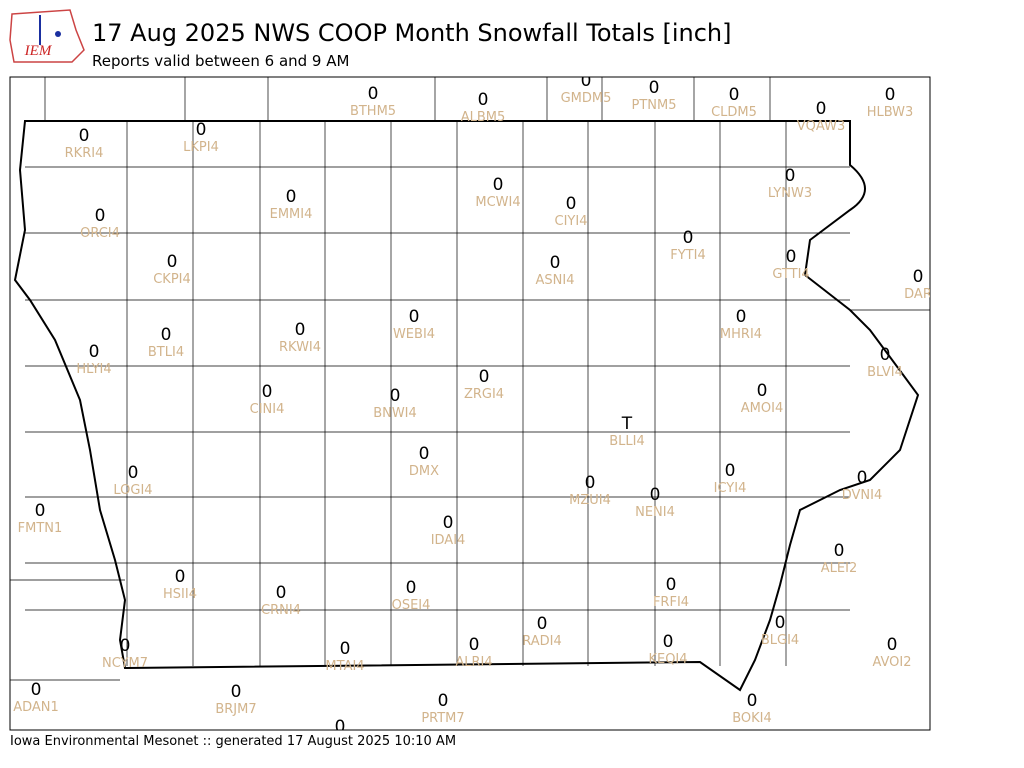 This screenshot has width=1024, height=768. What do you see at coordinates (730, 488) in the screenshot?
I see `station-id: ICYI4` at bounding box center [730, 488].